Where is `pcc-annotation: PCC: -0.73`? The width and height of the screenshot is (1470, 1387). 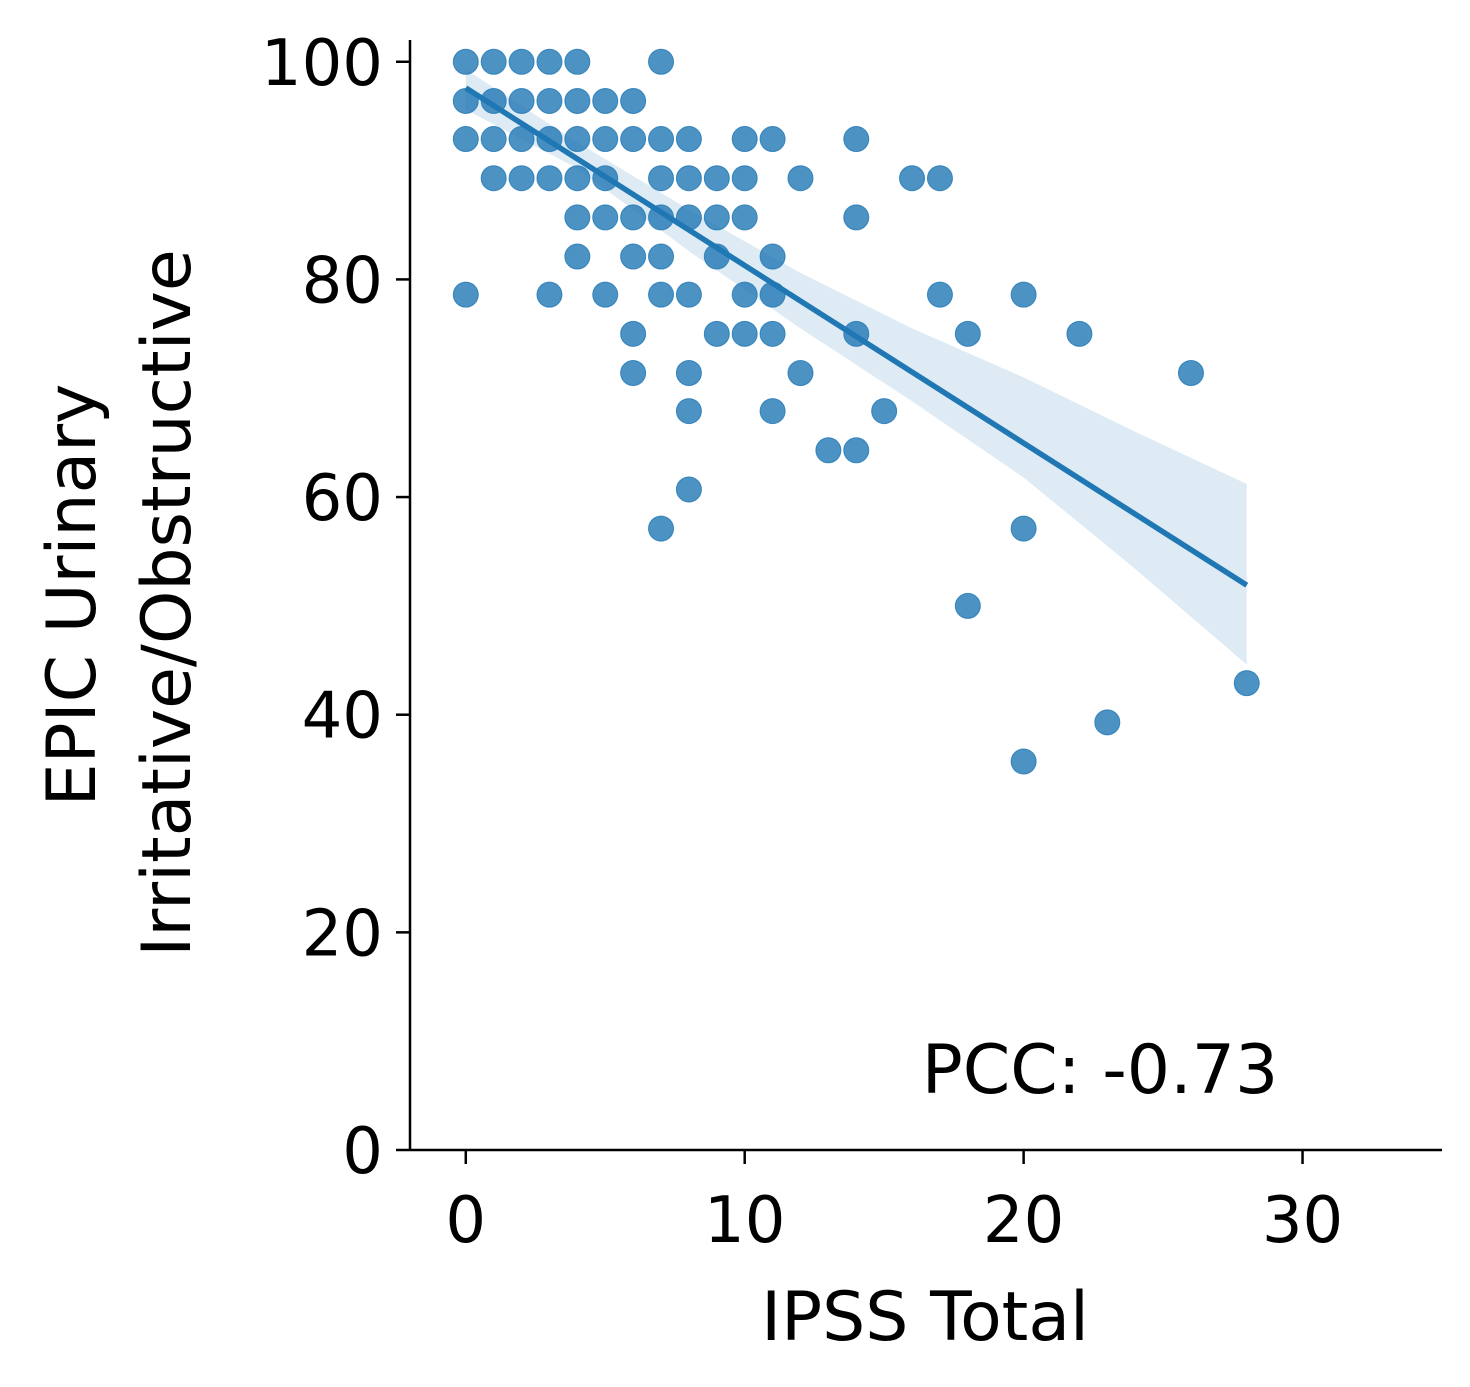
pcc-annotation: PCC: -0.73 is located at coordinates (1100, 1070).